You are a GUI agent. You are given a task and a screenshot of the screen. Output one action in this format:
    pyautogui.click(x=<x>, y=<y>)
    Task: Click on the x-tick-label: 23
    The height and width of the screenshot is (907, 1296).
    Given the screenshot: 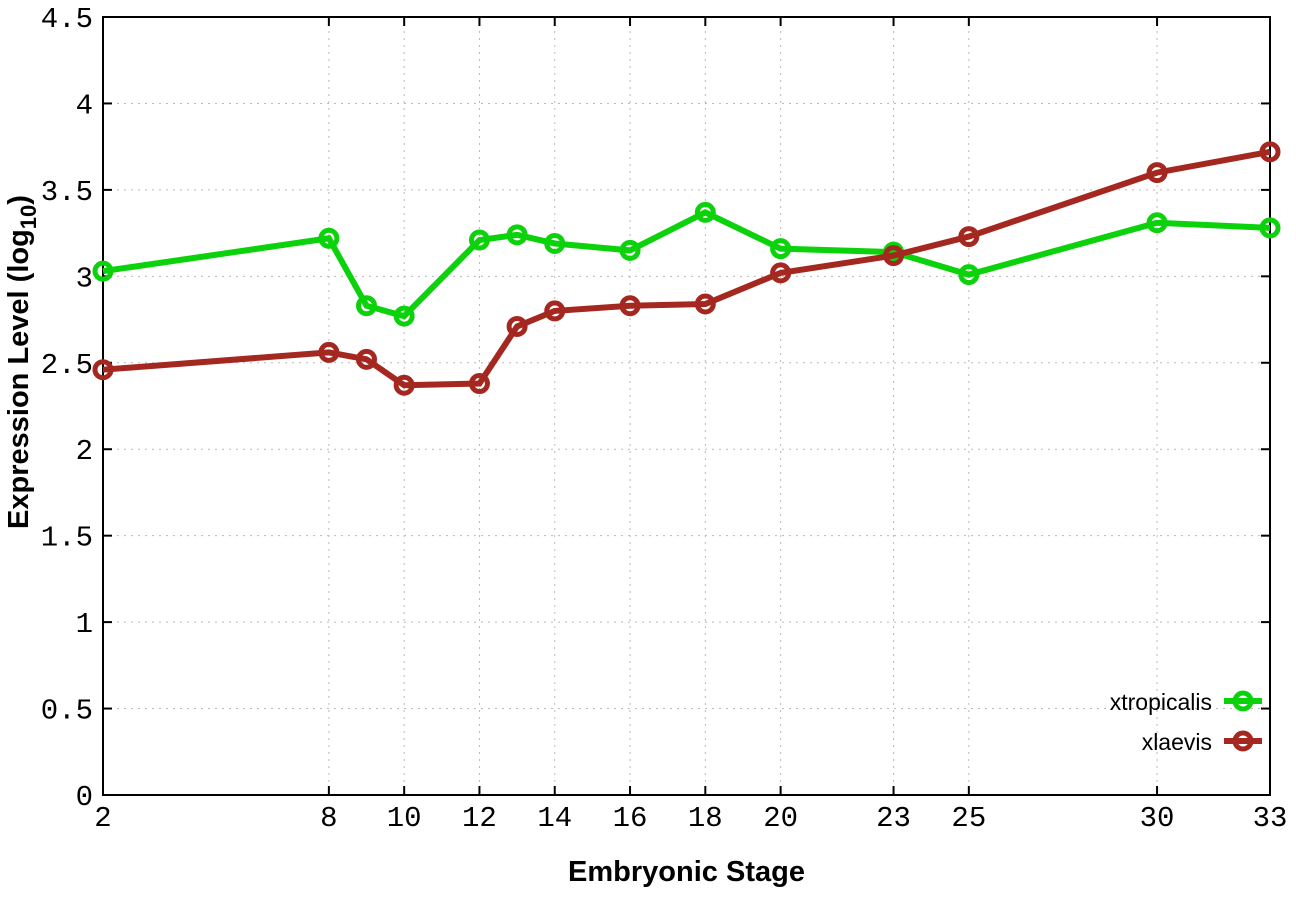 What is the action you would take?
    pyautogui.click(x=893, y=818)
    